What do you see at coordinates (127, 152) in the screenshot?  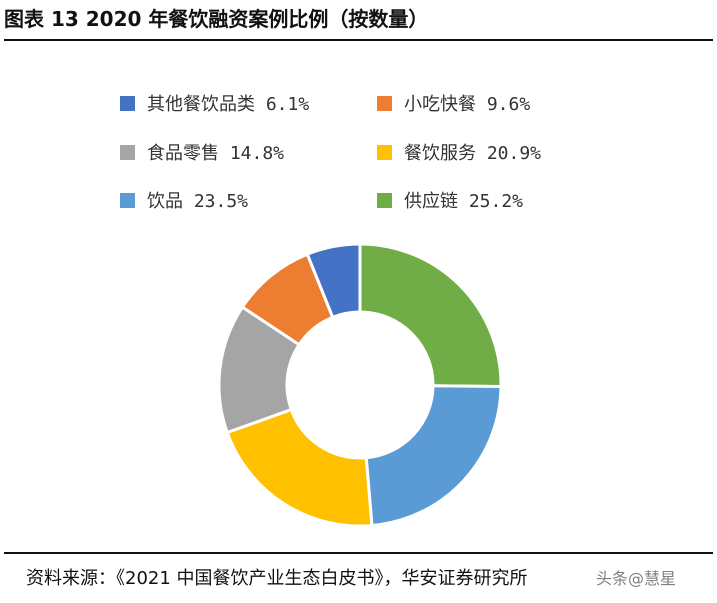 I see `legend-swatch-retail` at bounding box center [127, 152].